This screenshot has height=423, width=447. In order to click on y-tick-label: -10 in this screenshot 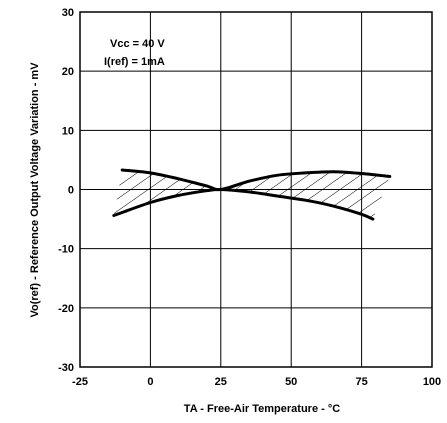, I will do `click(66, 250)`.